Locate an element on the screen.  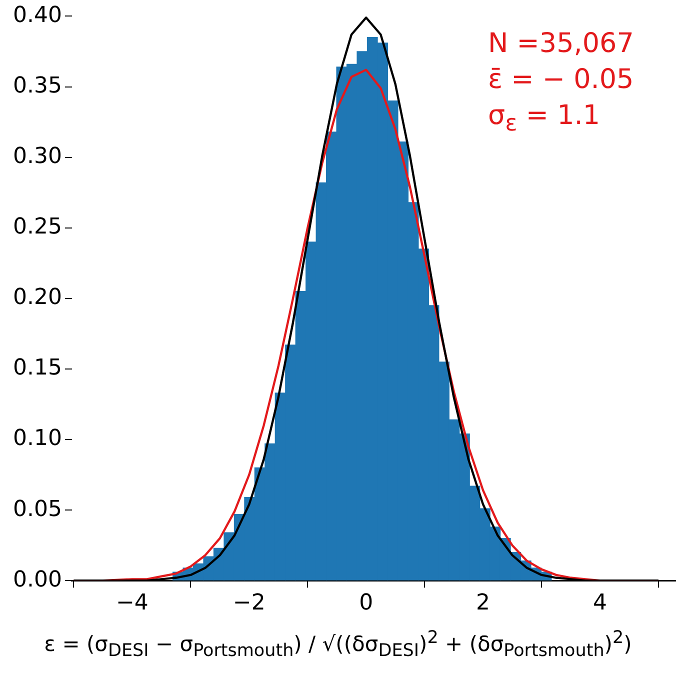
y-tick-label: 0.10 is located at coordinates (37, 439).